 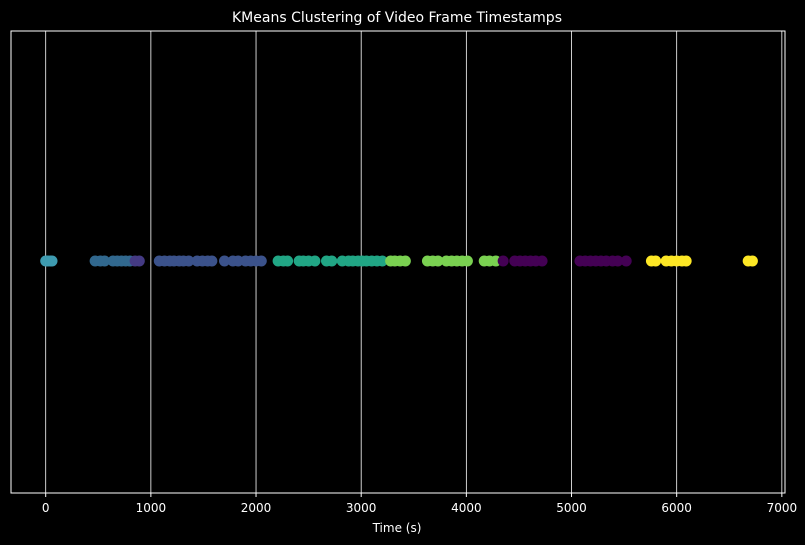 I want to click on x-axis-ticks: 0 1000 2000 3000 4000 5000 6000 7000, so click(x=419, y=504).